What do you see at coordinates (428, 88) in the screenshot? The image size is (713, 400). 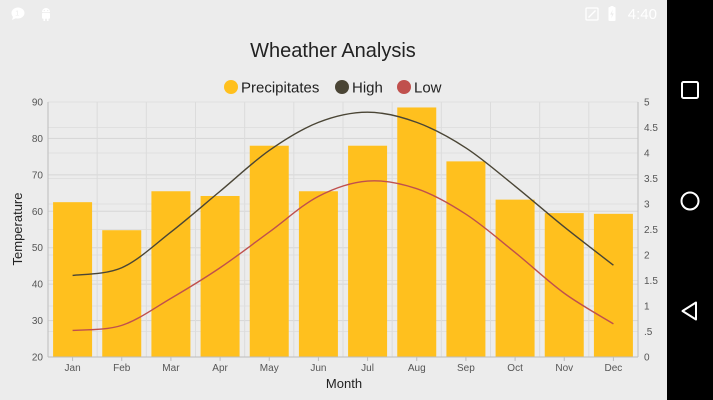 I see `legend-label-low: Low` at bounding box center [428, 88].